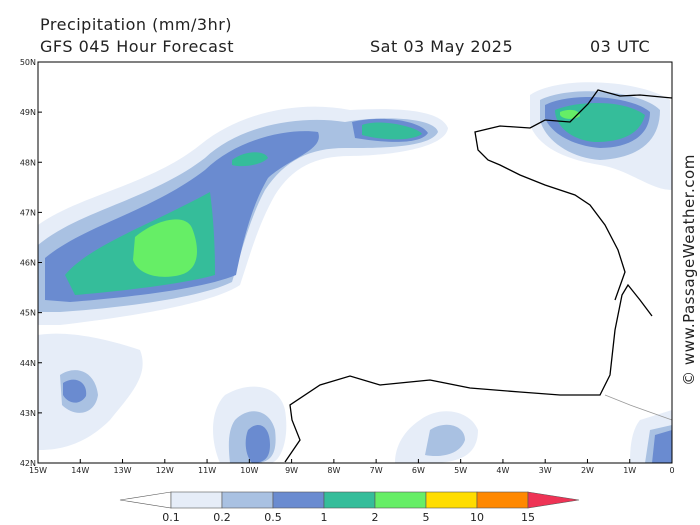 The width and height of the screenshot is (700, 525). Describe the element at coordinates (28, 112) in the screenshot. I see `lat-label: 49N` at that location.